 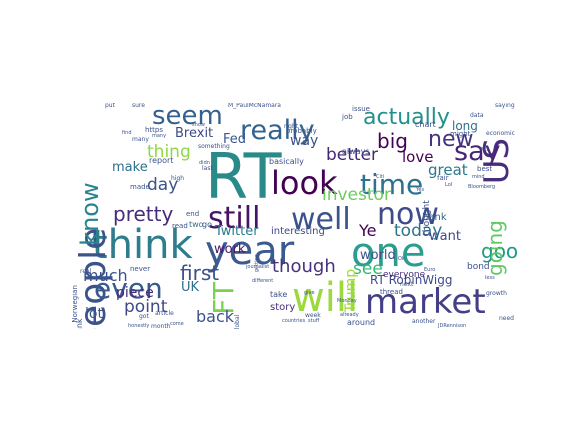 What do you see at coordinates (430, 270) in the screenshot?
I see `word-euro: Euro` at bounding box center [430, 270].